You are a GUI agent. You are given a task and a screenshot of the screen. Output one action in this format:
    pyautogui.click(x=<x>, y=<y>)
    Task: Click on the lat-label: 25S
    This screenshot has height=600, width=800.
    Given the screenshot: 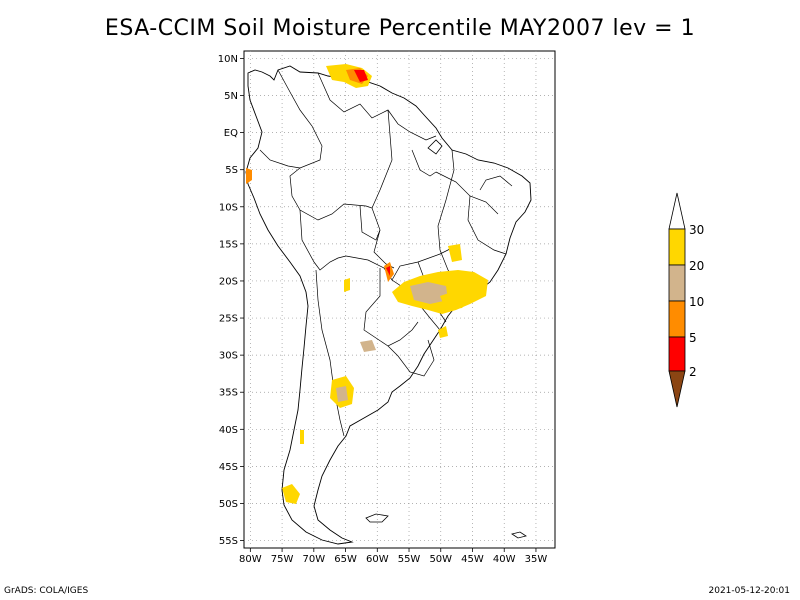 What is the action you would take?
    pyautogui.click(x=228, y=319)
    